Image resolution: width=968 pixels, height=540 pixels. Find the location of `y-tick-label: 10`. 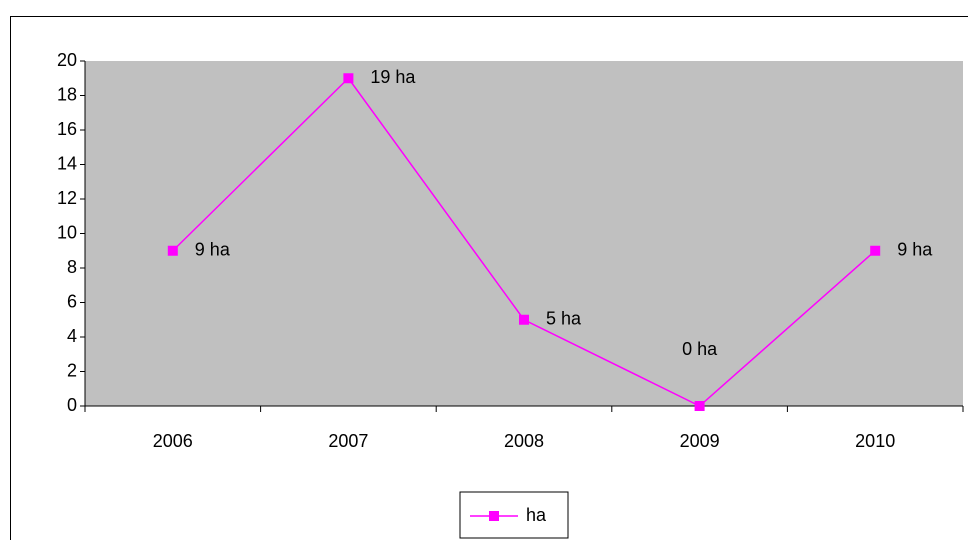

y-tick-label: 10 is located at coordinates (67, 232).